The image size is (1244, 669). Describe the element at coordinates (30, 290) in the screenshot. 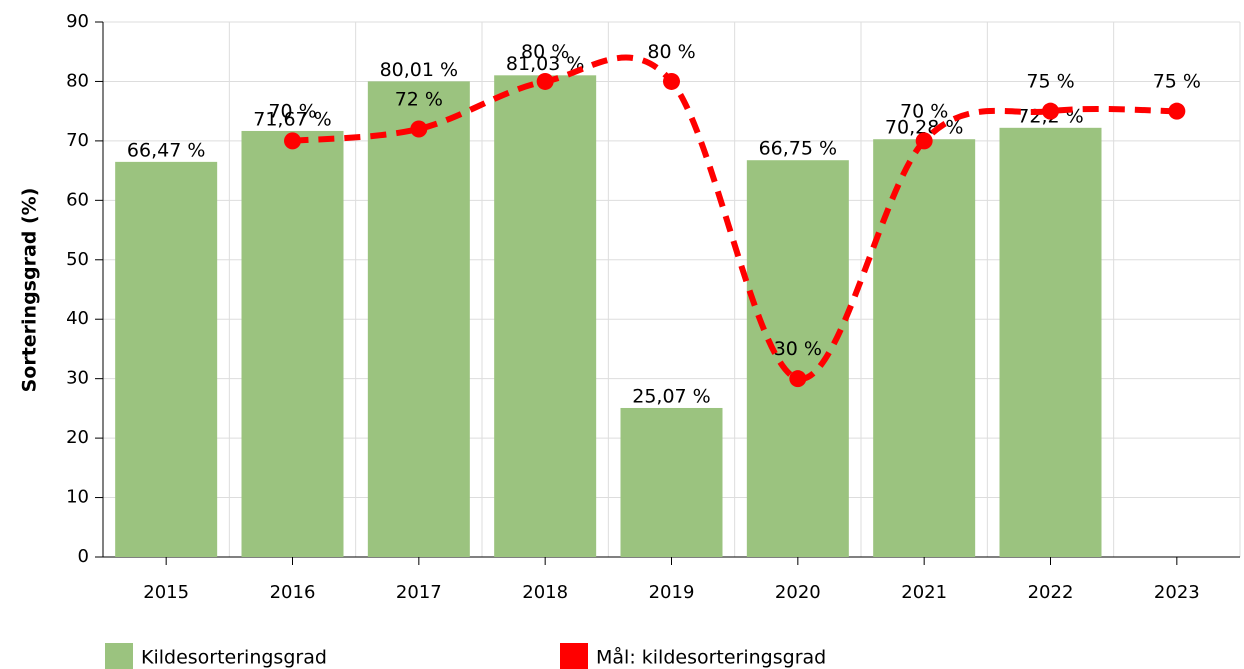

I see `y-axis-label: Sorteringsgrad (%)` at that location.